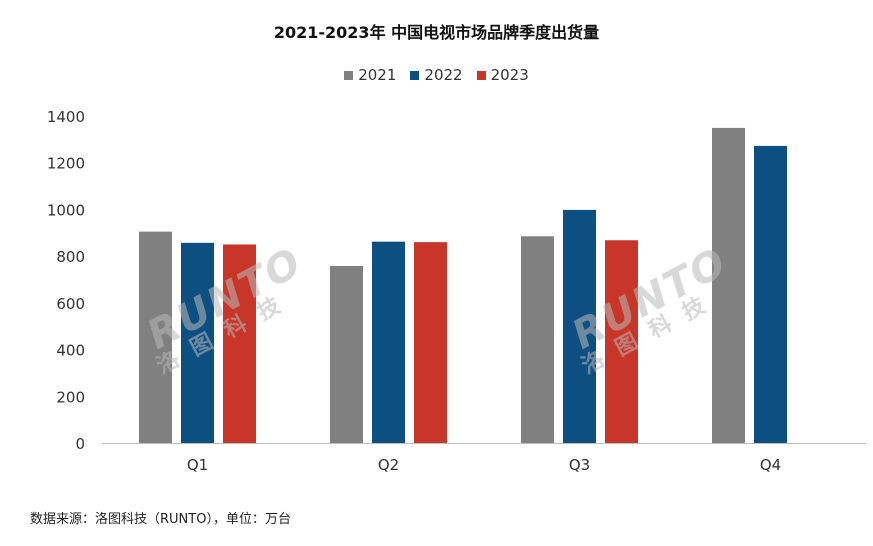 The width and height of the screenshot is (873, 546). I want to click on x-tick-label: Q3, so click(579, 465).